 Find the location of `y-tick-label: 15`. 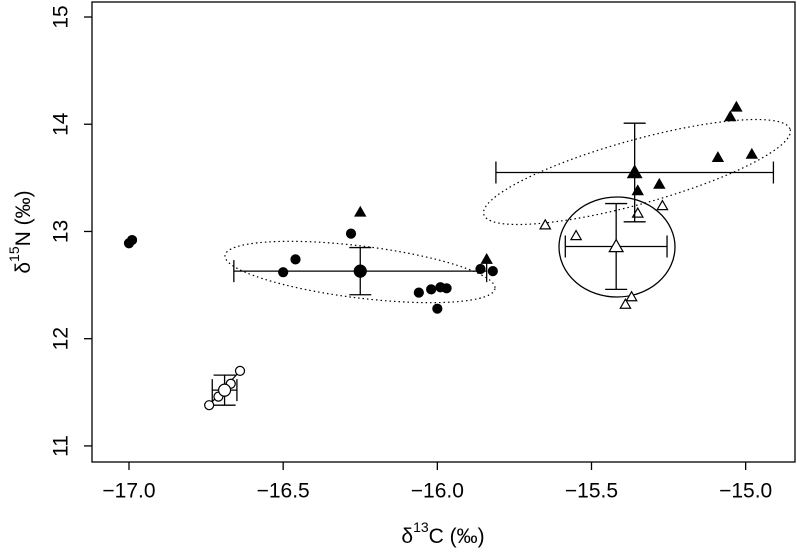

y-tick-label: 15 is located at coordinates (61, 16).